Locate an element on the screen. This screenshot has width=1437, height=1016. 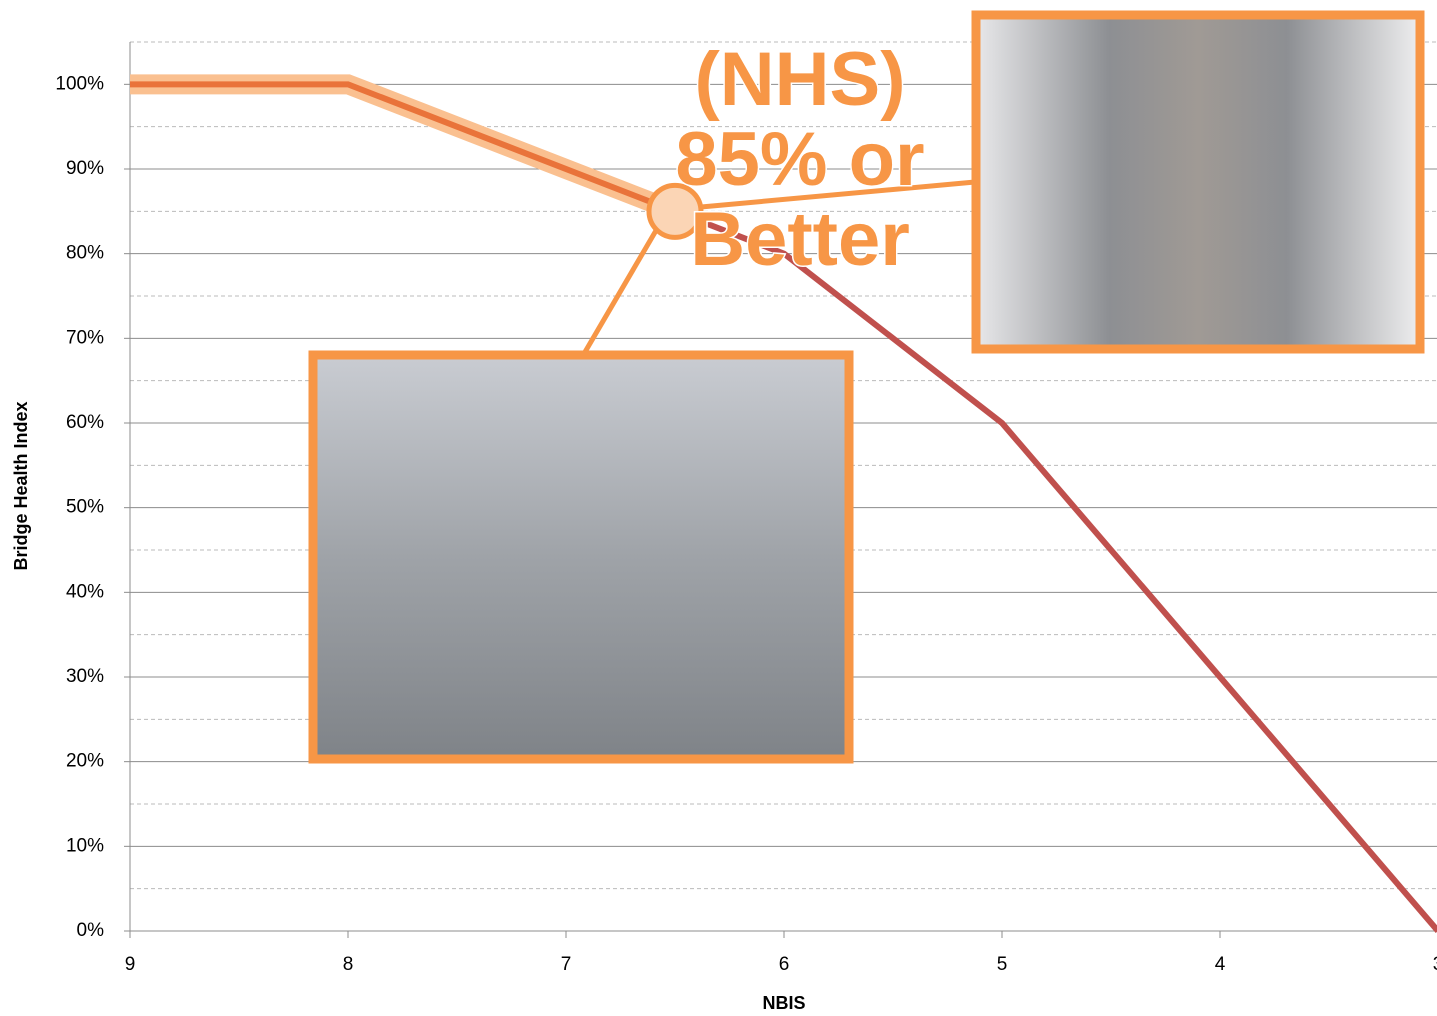
y-tick-label: 40% is located at coordinates (85, 591).